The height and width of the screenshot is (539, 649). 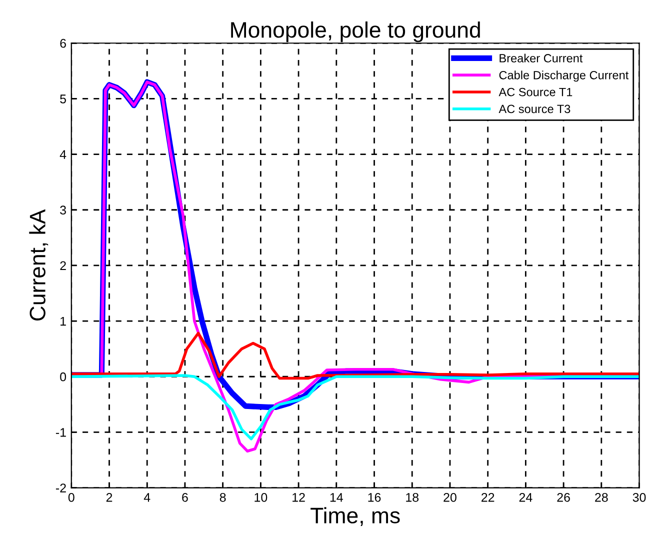 I want to click on x-tick-label: 16, so click(x=374, y=497).